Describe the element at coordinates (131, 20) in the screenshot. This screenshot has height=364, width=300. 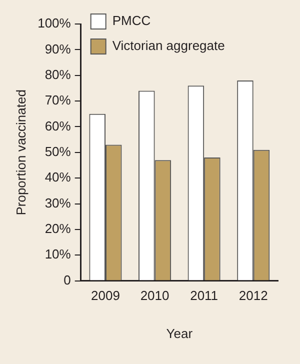
I see `legend-label: PMCC` at that location.